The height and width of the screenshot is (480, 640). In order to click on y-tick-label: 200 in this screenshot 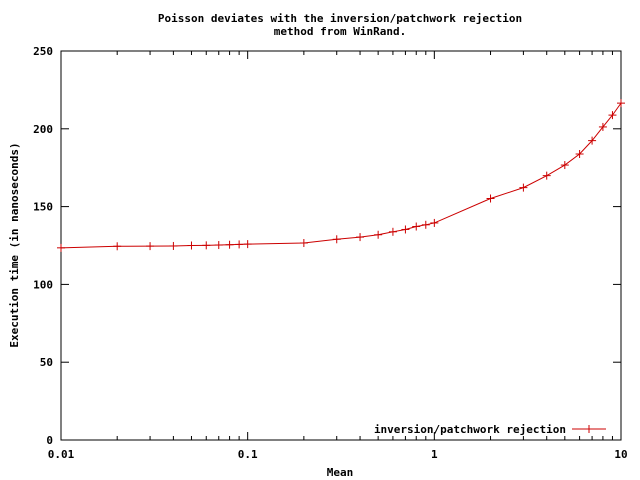, I will do `click(43, 129)`.